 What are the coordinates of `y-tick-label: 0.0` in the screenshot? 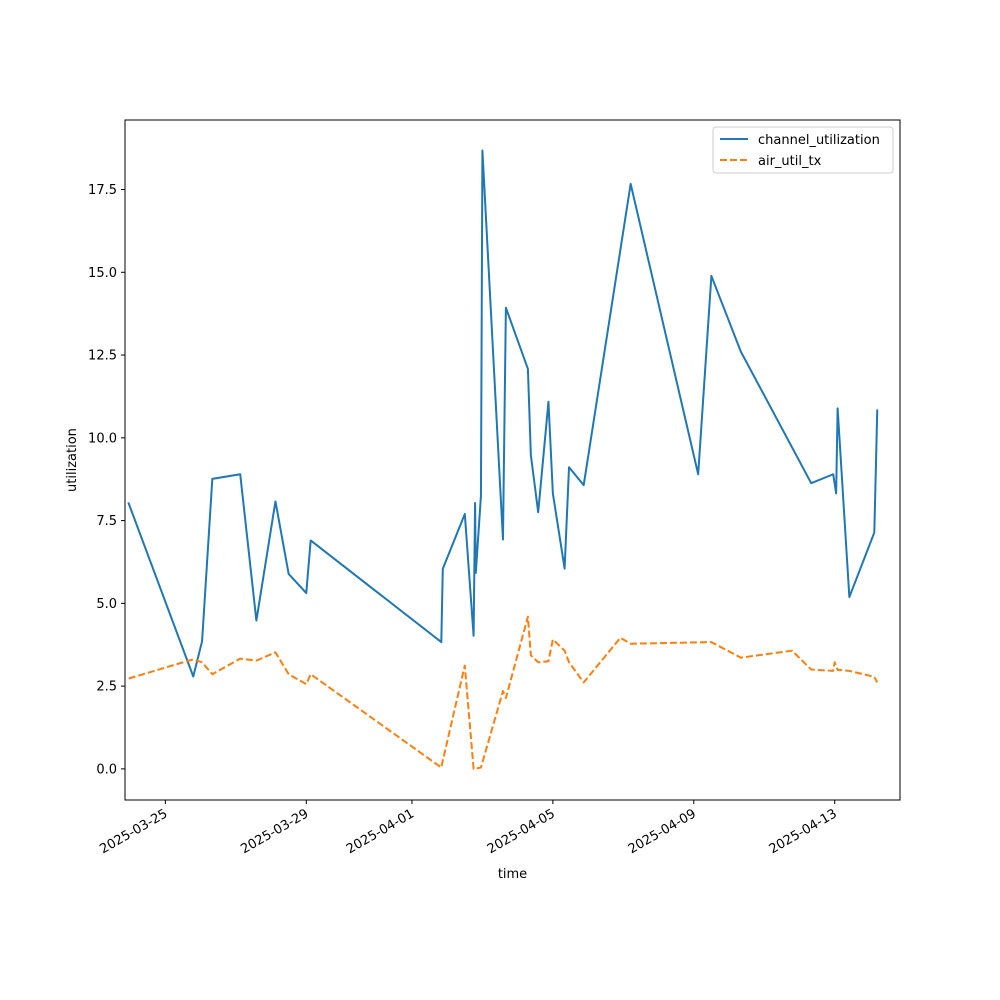 It's located at (106, 769).